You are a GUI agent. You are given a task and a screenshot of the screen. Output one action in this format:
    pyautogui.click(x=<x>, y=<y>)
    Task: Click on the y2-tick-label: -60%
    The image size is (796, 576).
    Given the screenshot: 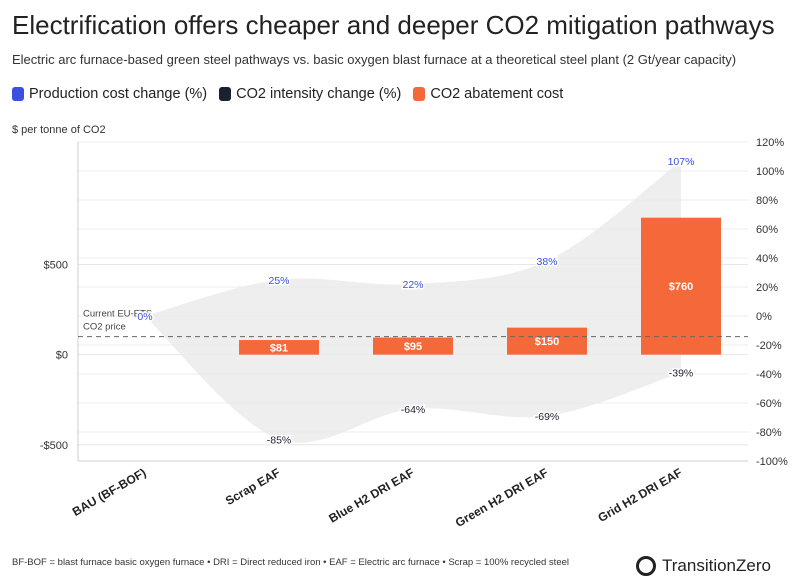 What is the action you would take?
    pyautogui.click(x=769, y=404)
    